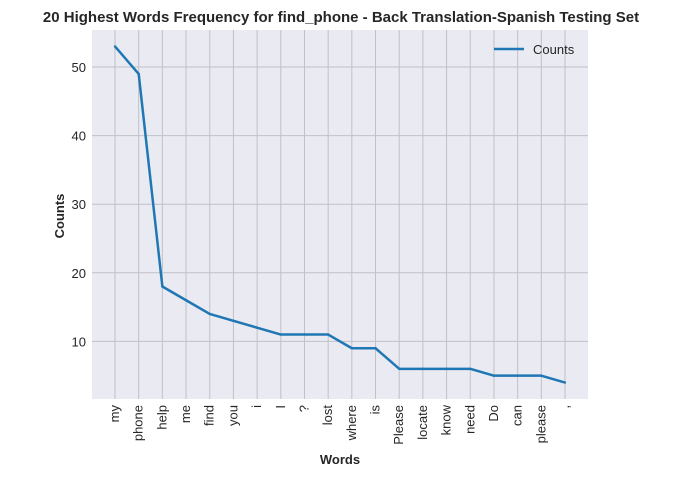 The height and width of the screenshot is (477, 682). What do you see at coordinates (422, 422) in the screenshot?
I see `x-tick-label: locate` at bounding box center [422, 422].